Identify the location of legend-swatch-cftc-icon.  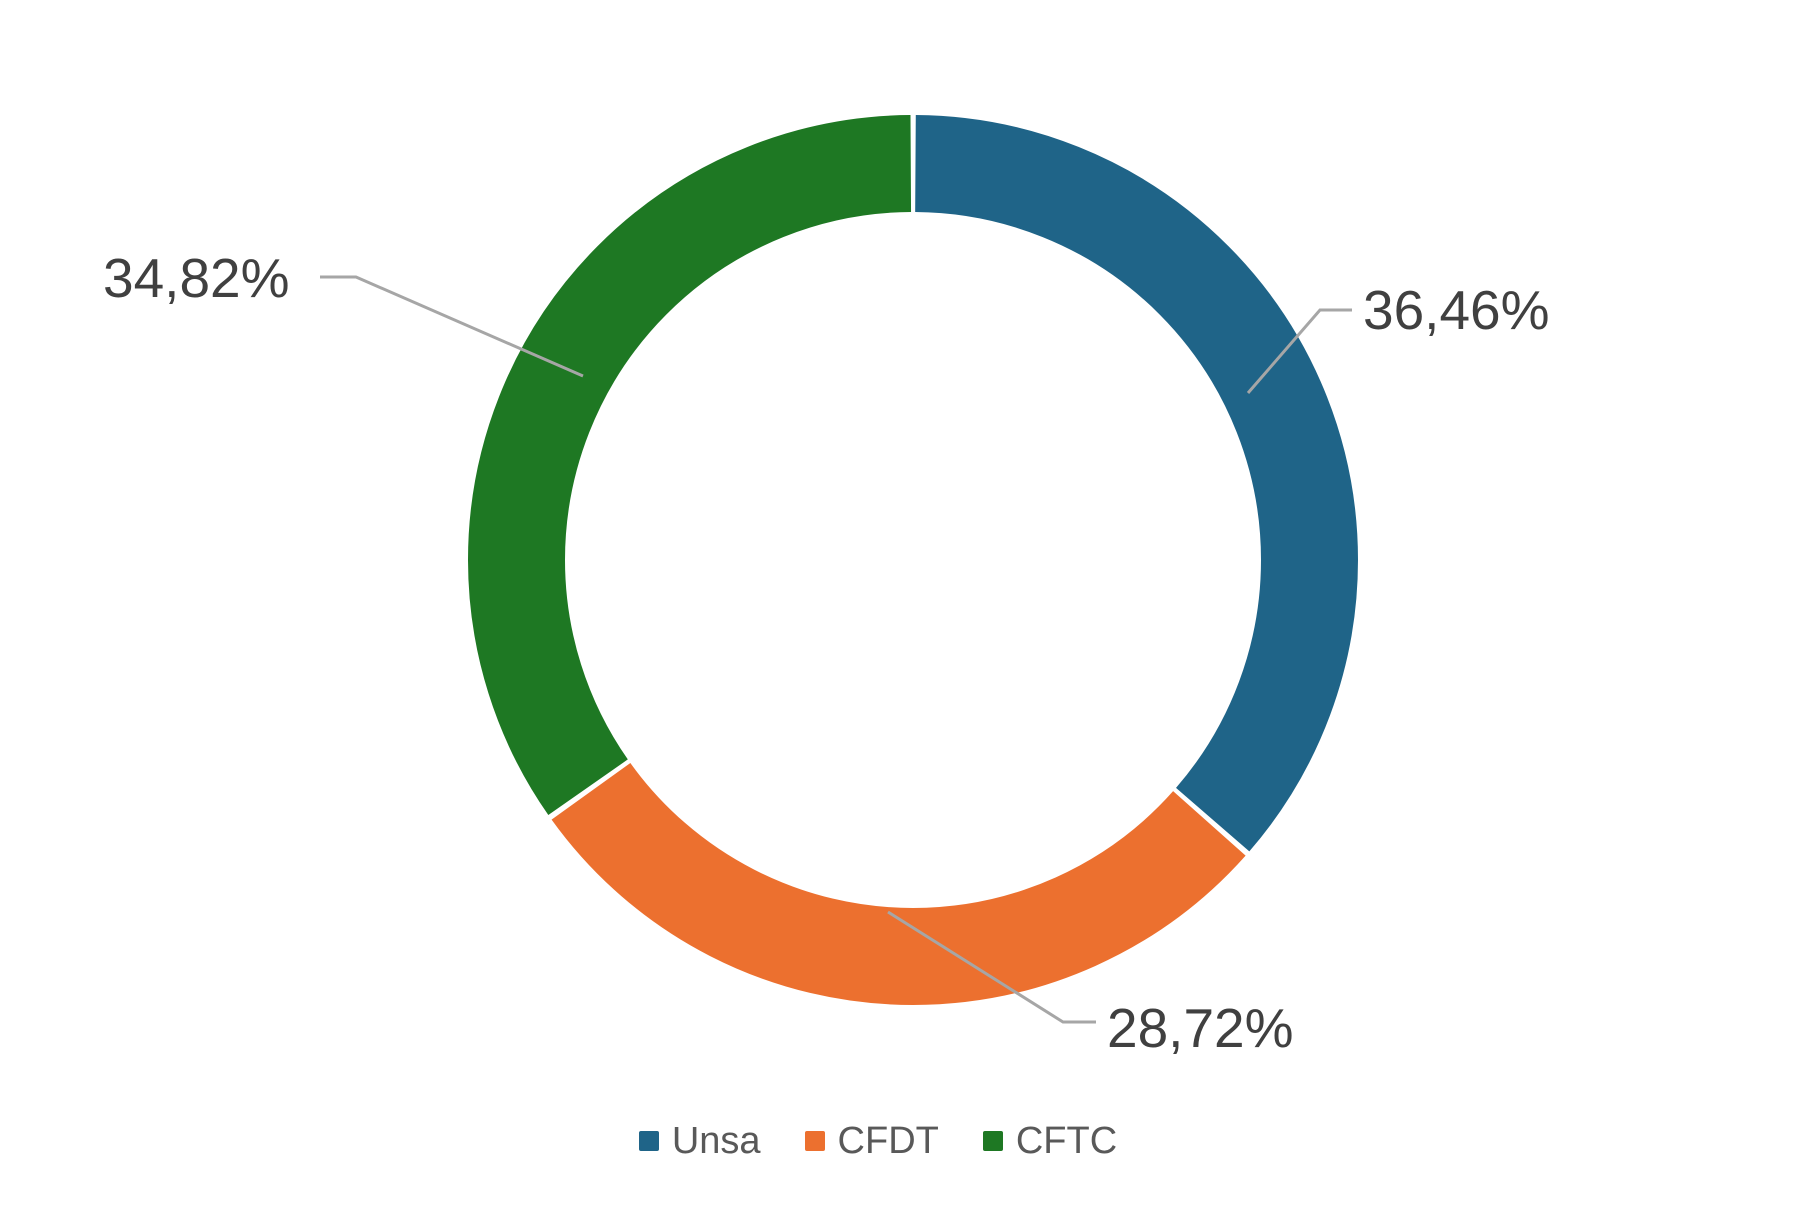
(992, 1141).